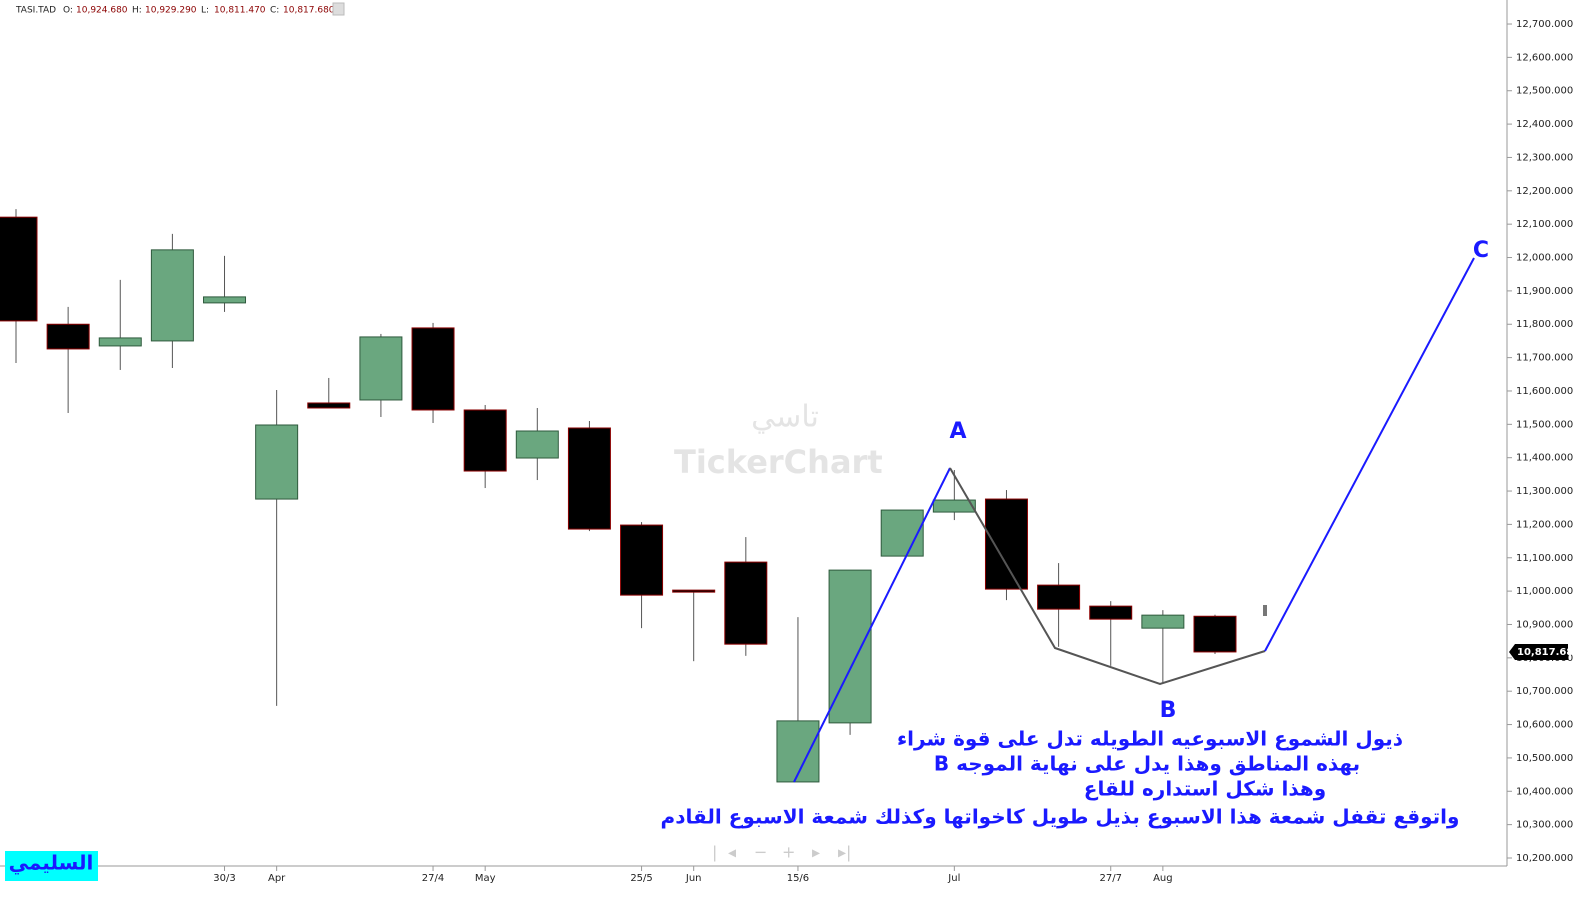 The image size is (1589, 899). I want to click on watermark: تاسي, so click(785, 417).